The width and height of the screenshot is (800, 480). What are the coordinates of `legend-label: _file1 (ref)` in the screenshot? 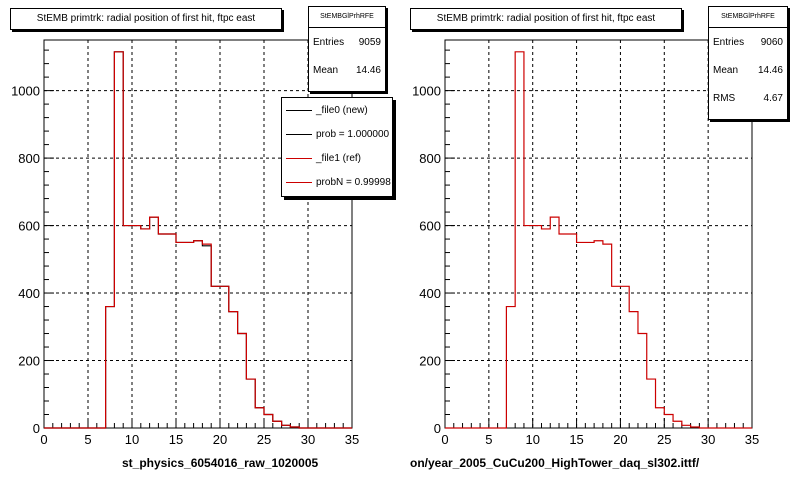 It's located at (339, 158).